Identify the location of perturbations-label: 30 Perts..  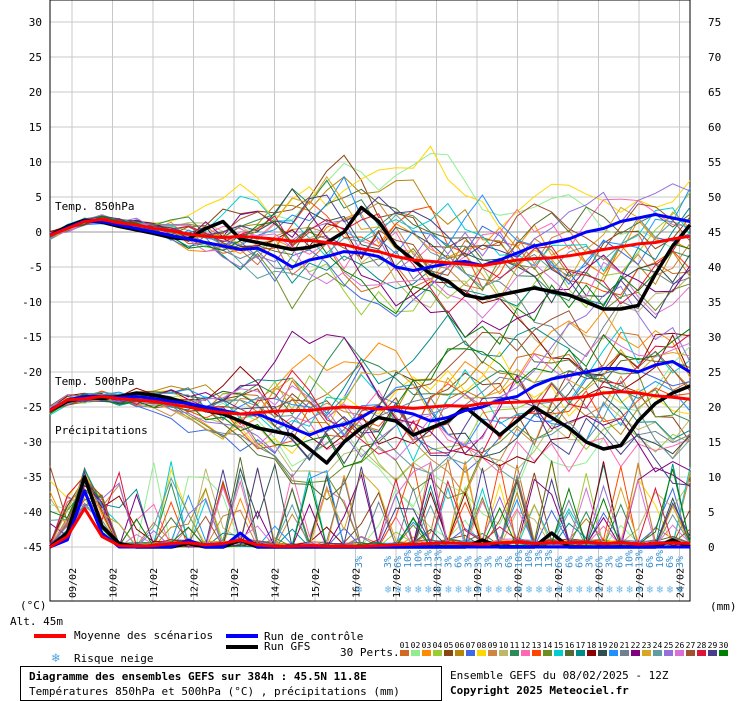
(370, 652).